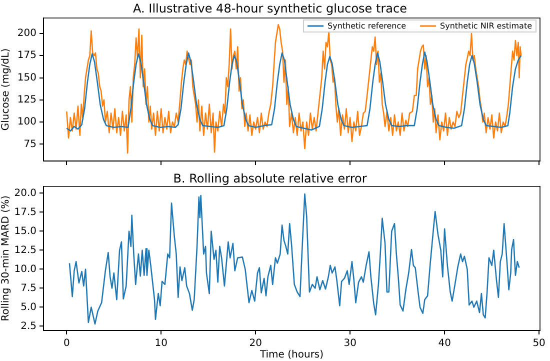 This screenshot has height=361, width=550. Describe the element at coordinates (66, 343) in the screenshot. I see `x-tick-label: 0` at that location.